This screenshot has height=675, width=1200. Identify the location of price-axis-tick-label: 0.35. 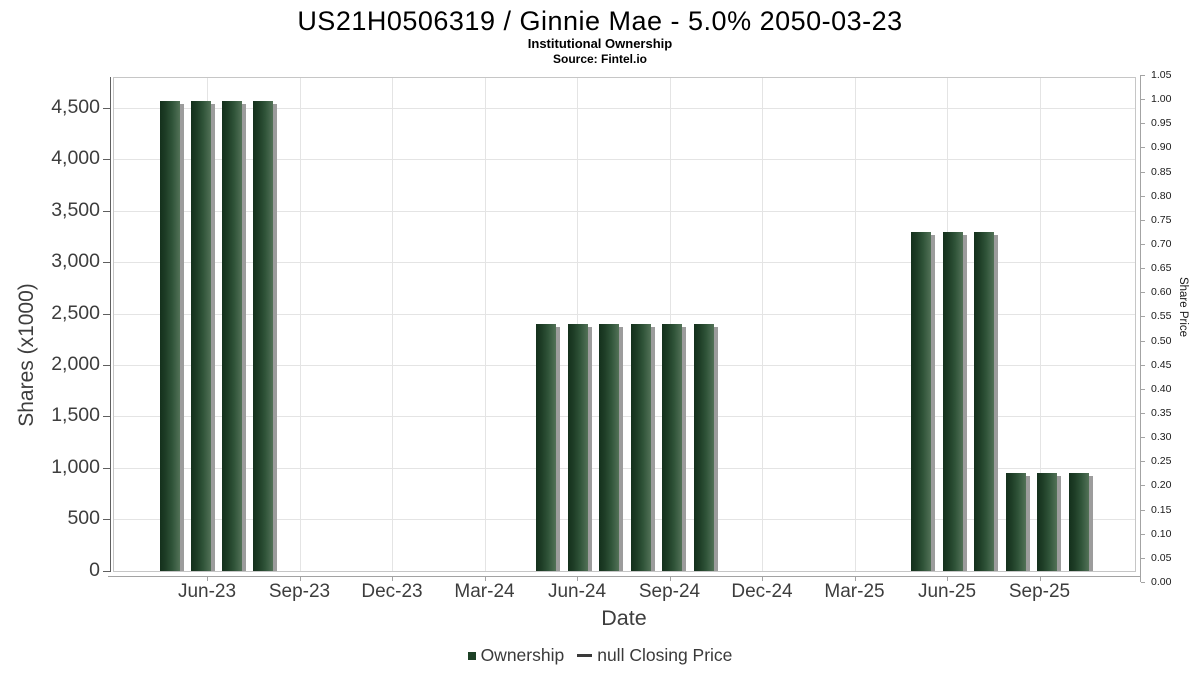
(1161, 412).